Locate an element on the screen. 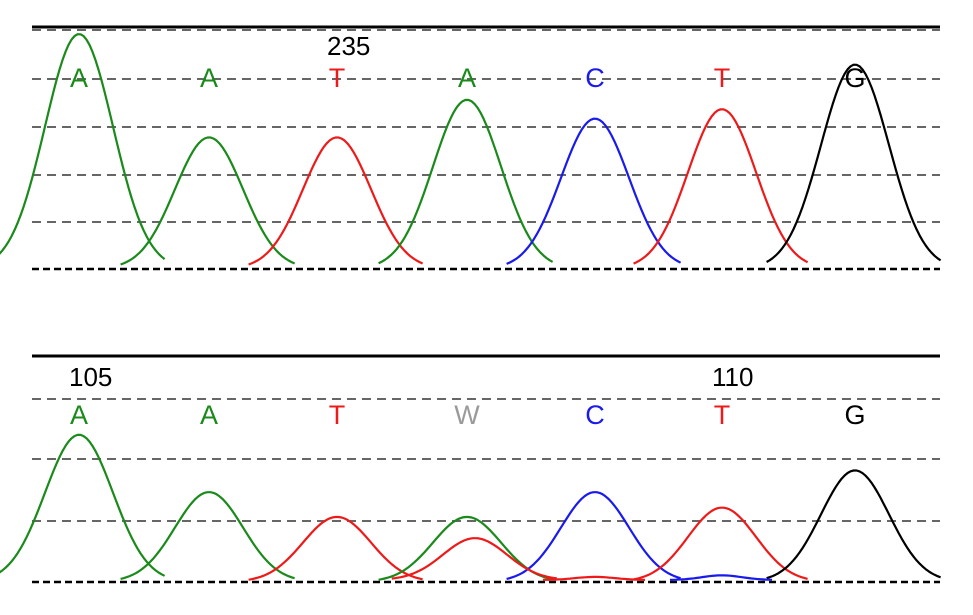  position-number-label: 235 is located at coordinates (348, 46).